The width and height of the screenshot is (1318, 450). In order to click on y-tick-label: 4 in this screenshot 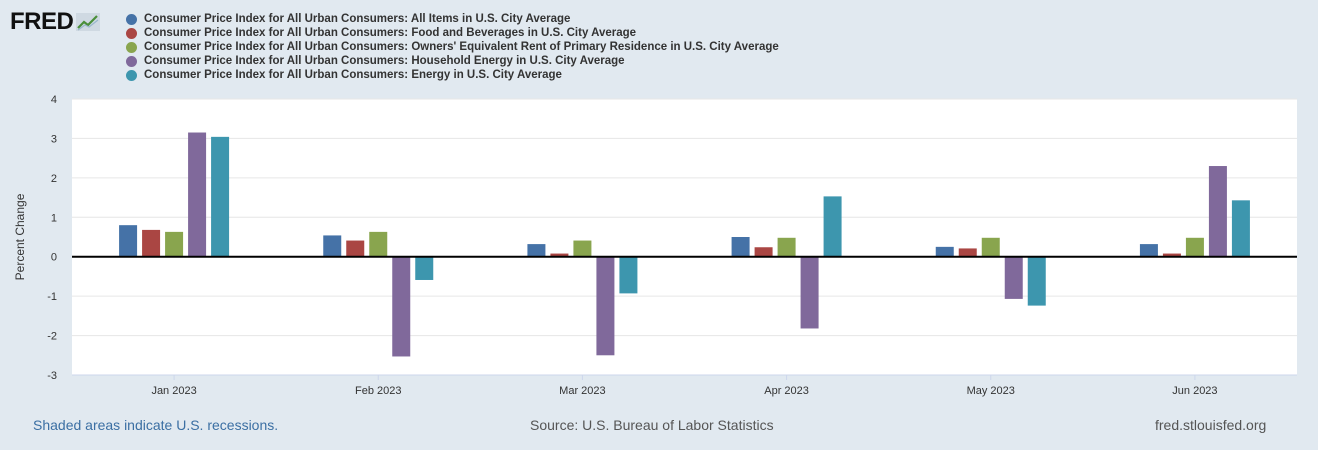, I will do `click(54, 100)`.